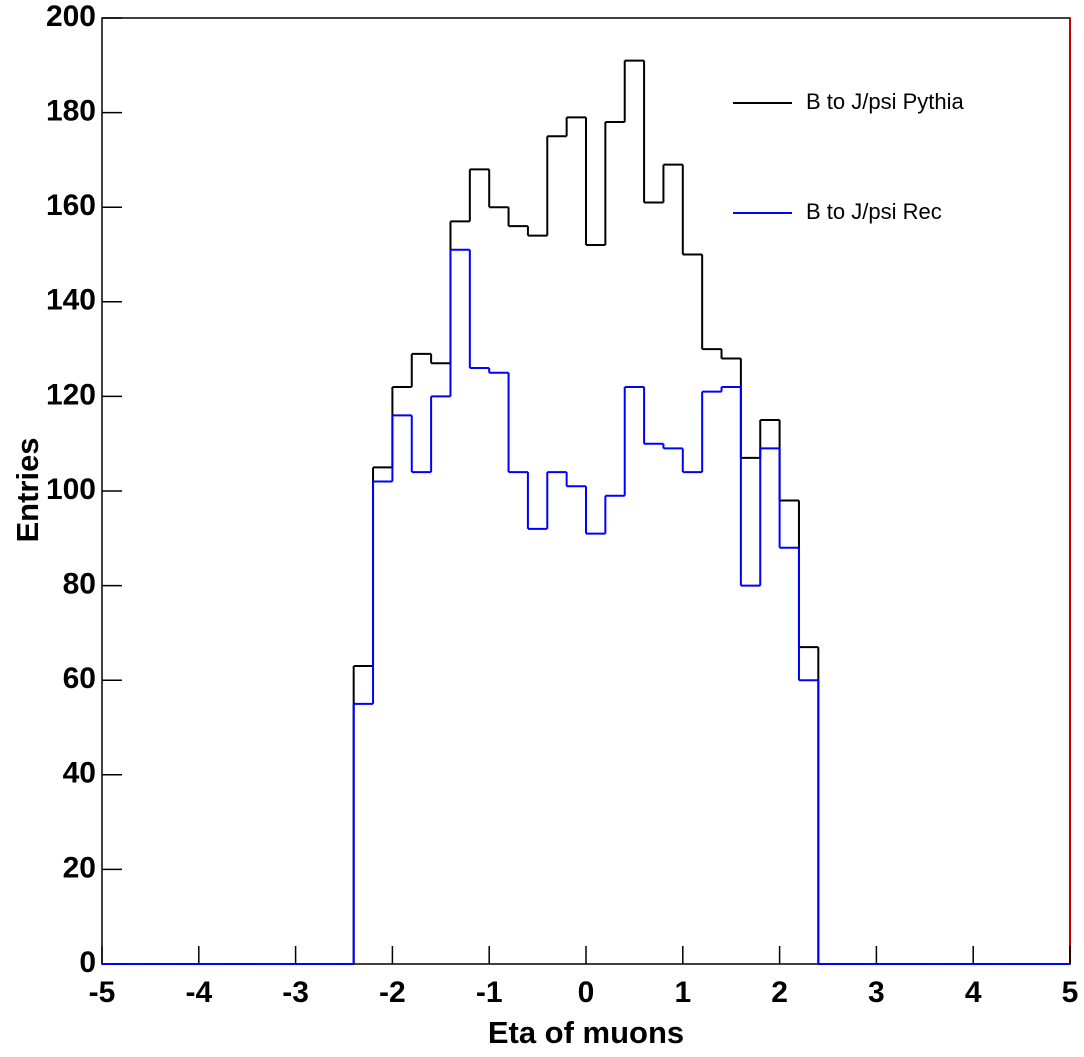  What do you see at coordinates (71, 394) in the screenshot?
I see `y-tick-label: 120` at bounding box center [71, 394].